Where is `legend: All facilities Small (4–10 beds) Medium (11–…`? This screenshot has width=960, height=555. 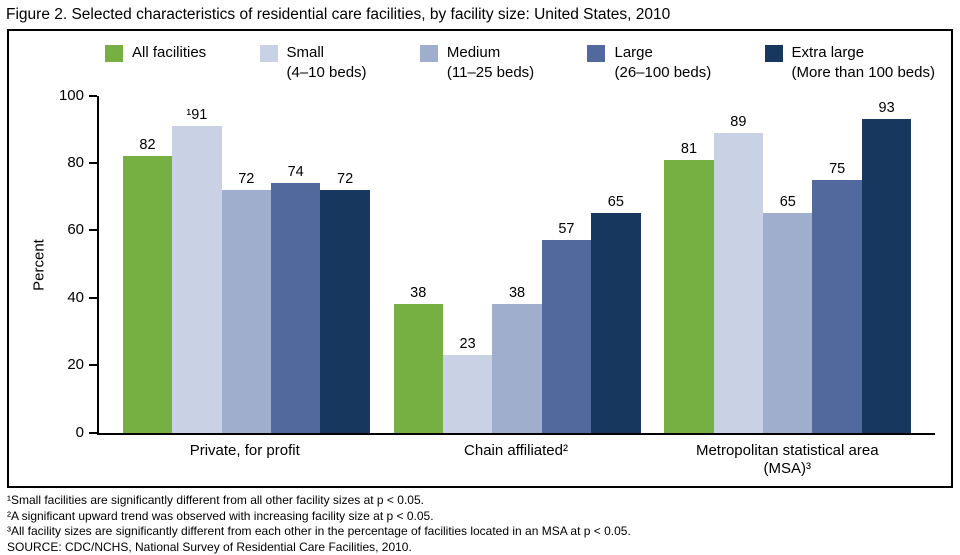 legend: All facilities Small (4–10 beds) Medium (11–… is located at coordinates (480, 62).